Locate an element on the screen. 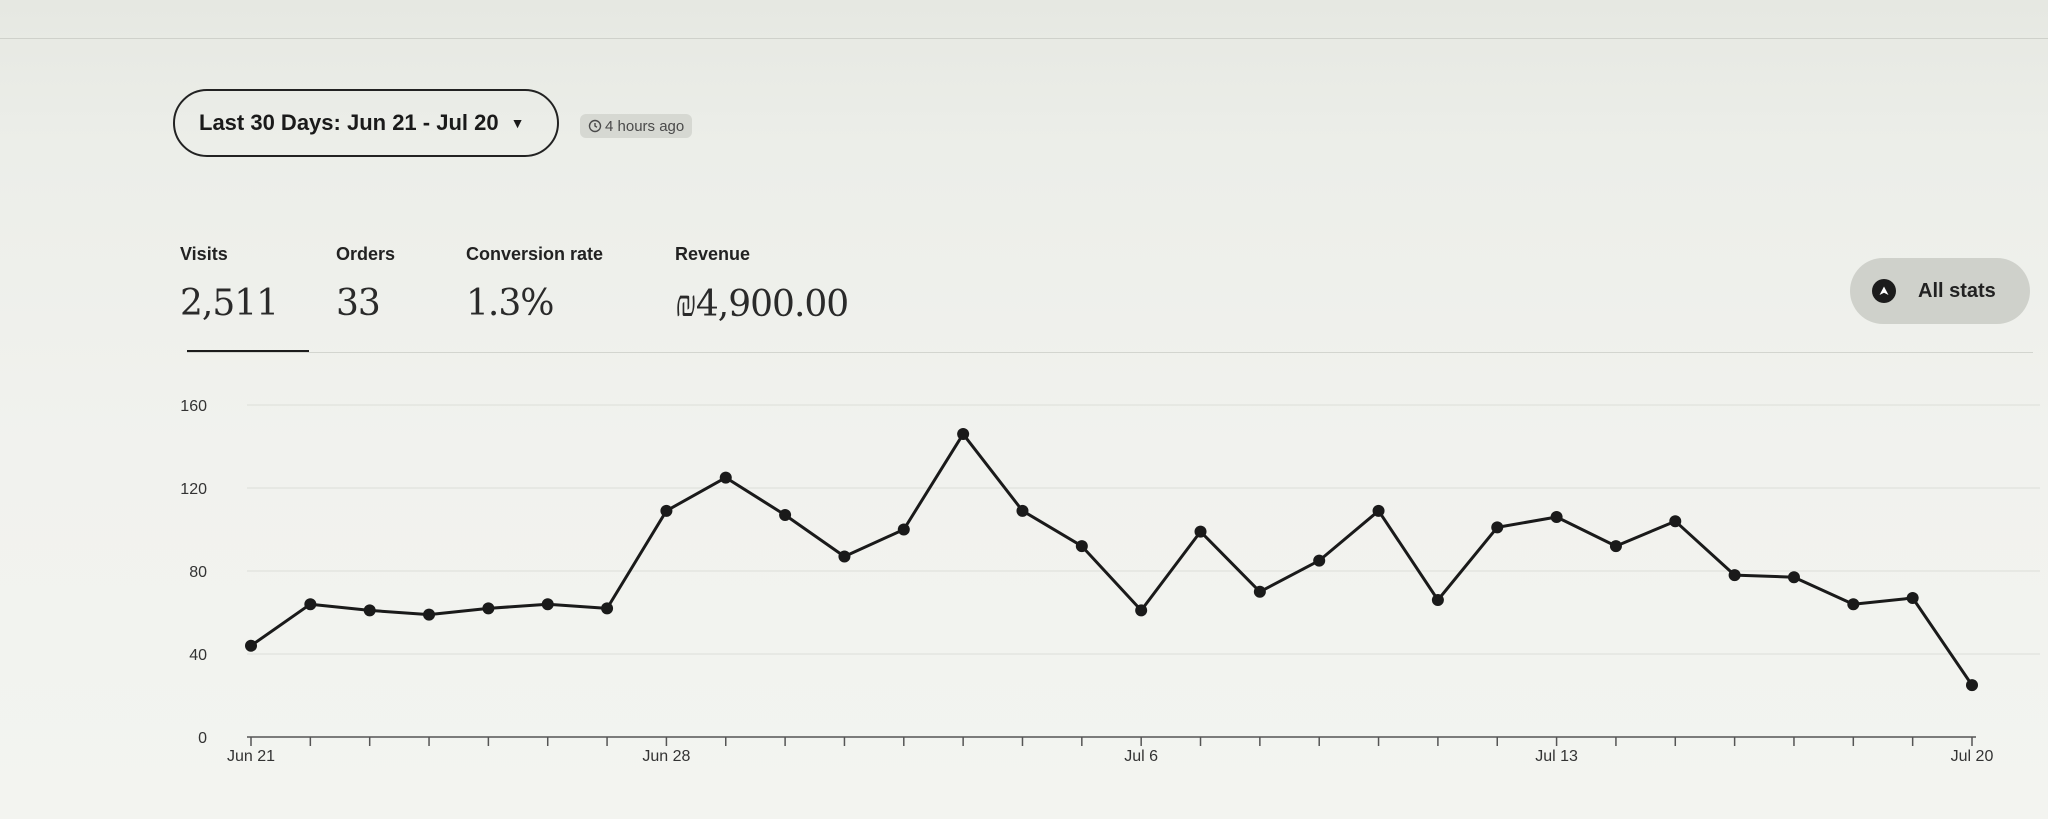 The image size is (2048, 819). caret-down-icon: ▼ is located at coordinates (517, 123).